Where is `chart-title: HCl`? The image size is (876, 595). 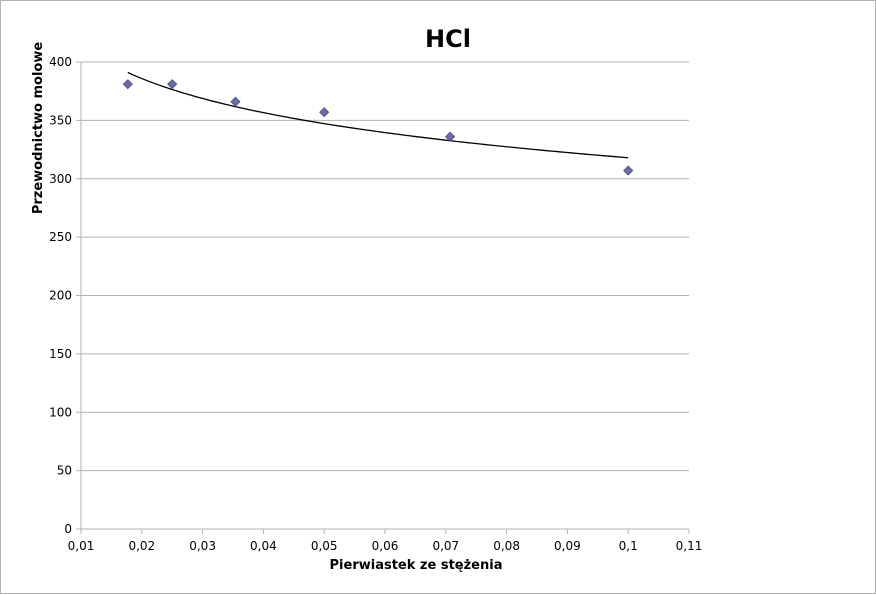
chart-title: HCl is located at coordinates (448, 39).